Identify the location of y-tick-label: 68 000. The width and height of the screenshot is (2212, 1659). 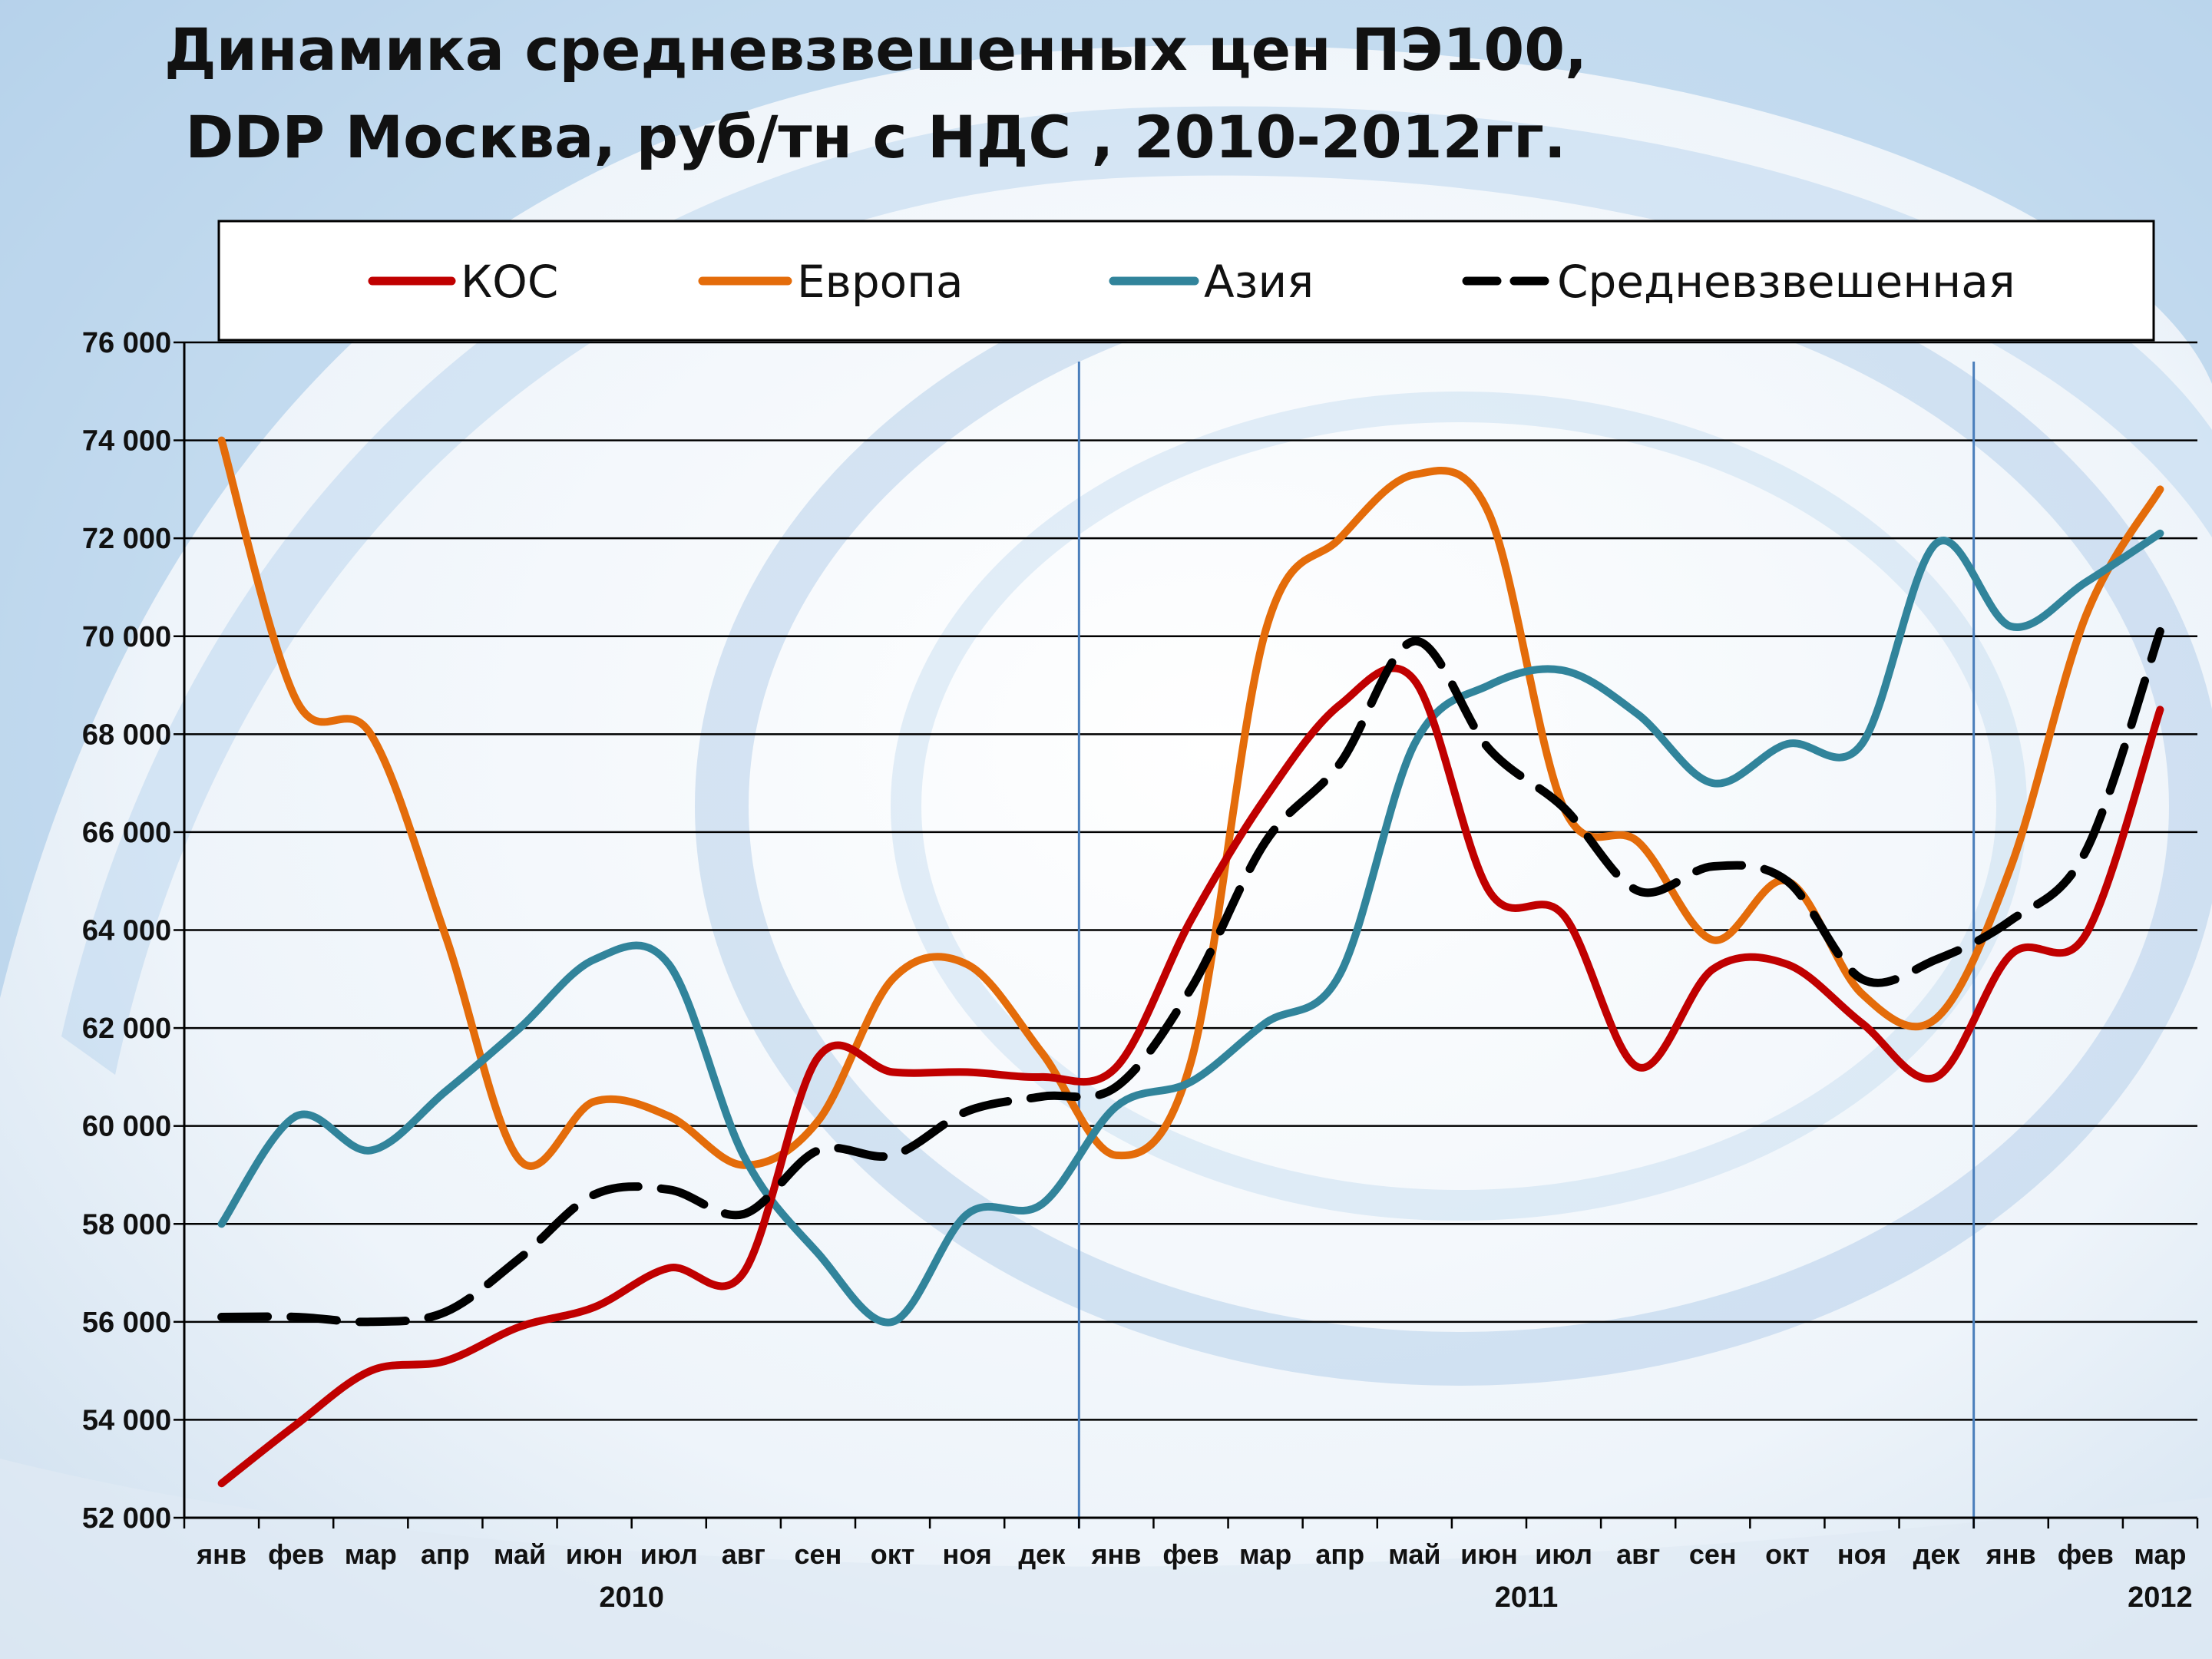
(127, 735).